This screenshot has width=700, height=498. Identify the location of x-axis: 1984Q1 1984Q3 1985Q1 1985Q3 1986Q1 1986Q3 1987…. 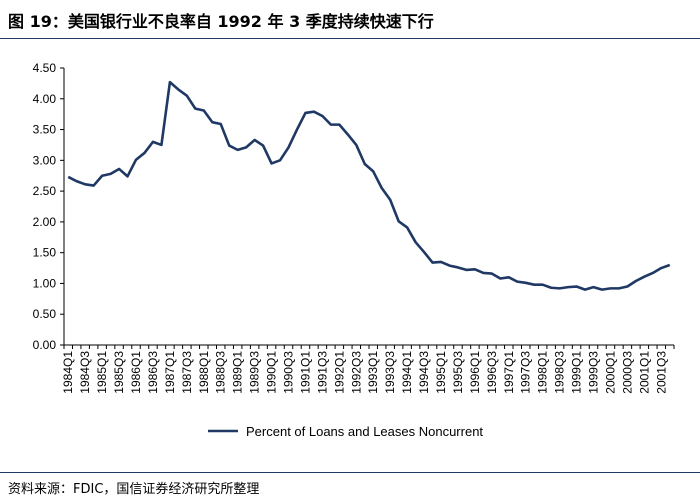
(368, 369).